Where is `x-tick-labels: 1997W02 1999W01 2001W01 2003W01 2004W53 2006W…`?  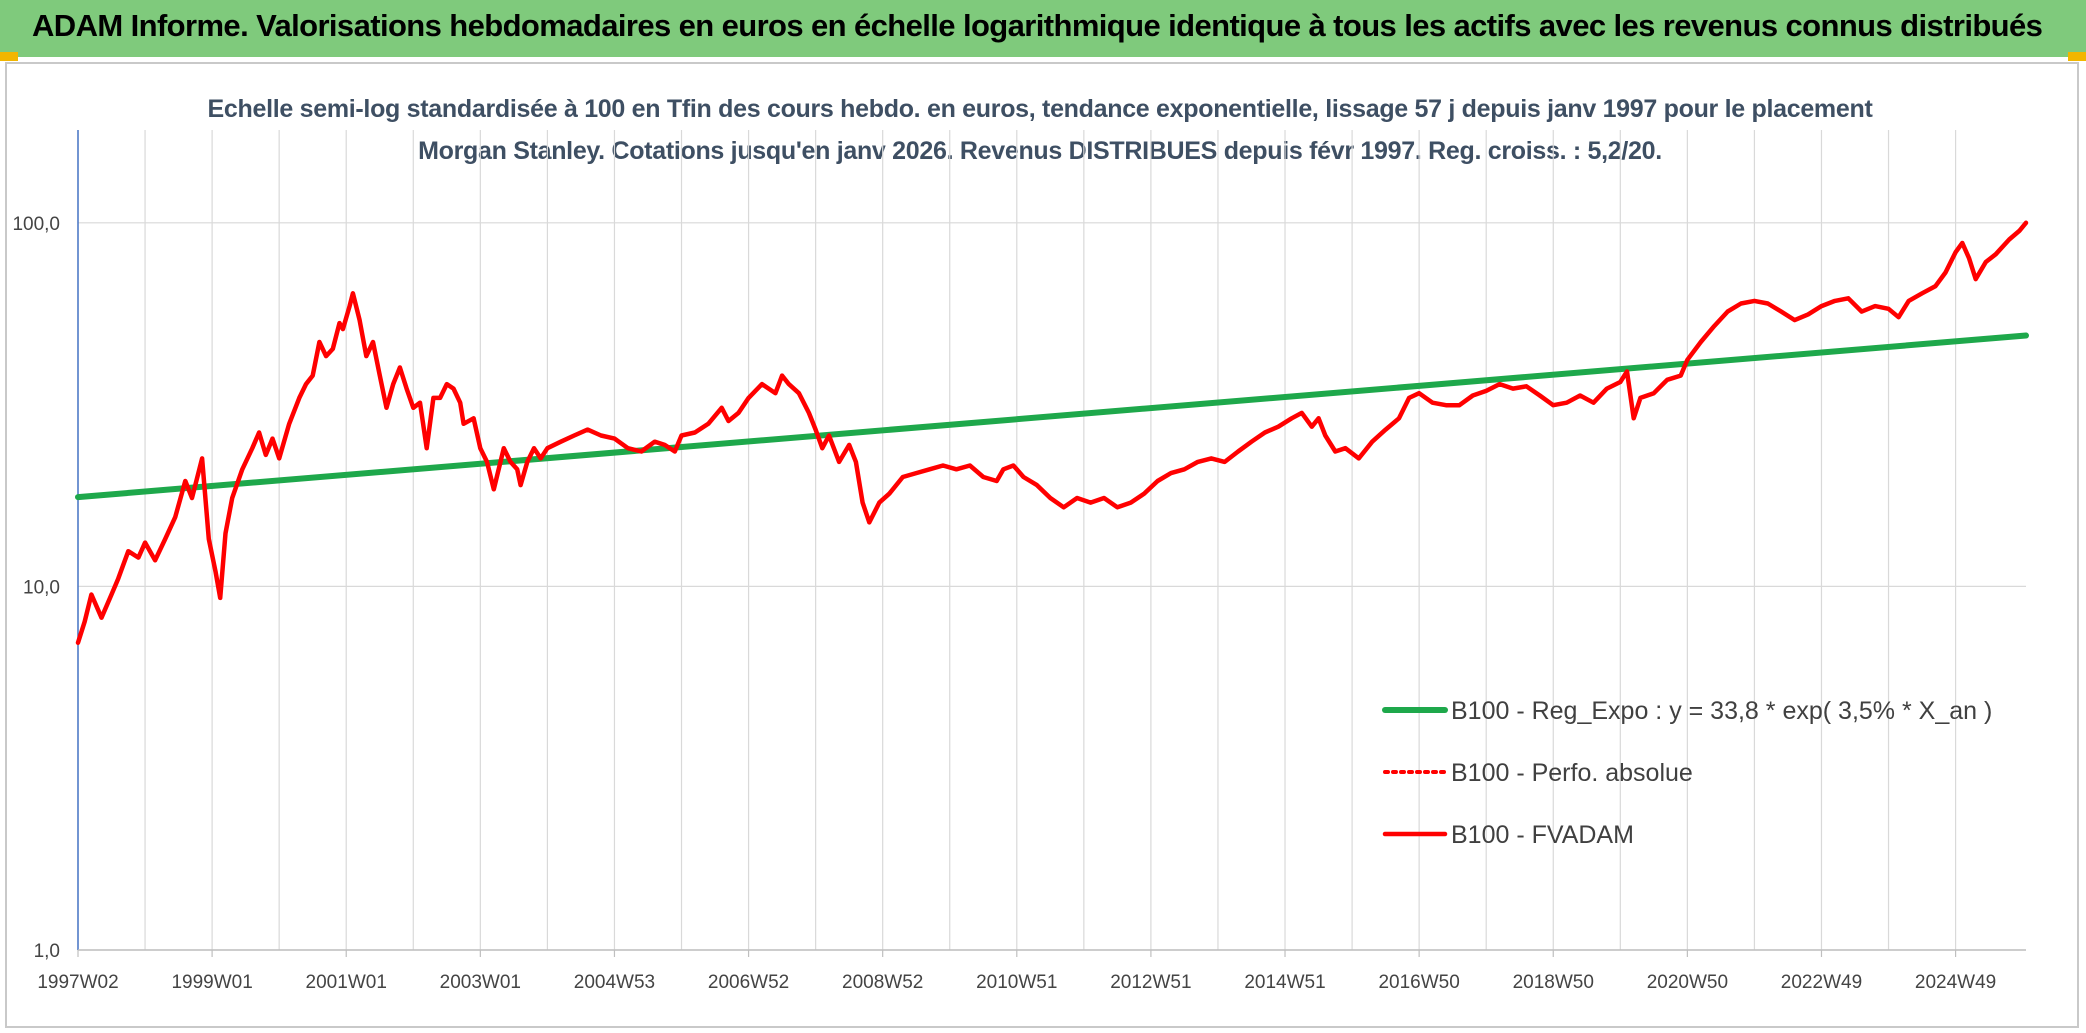
x-tick-labels: 1997W02 1999W01 2001W01 2003W01 2004W53 2006W… is located at coordinates (1016, 982).